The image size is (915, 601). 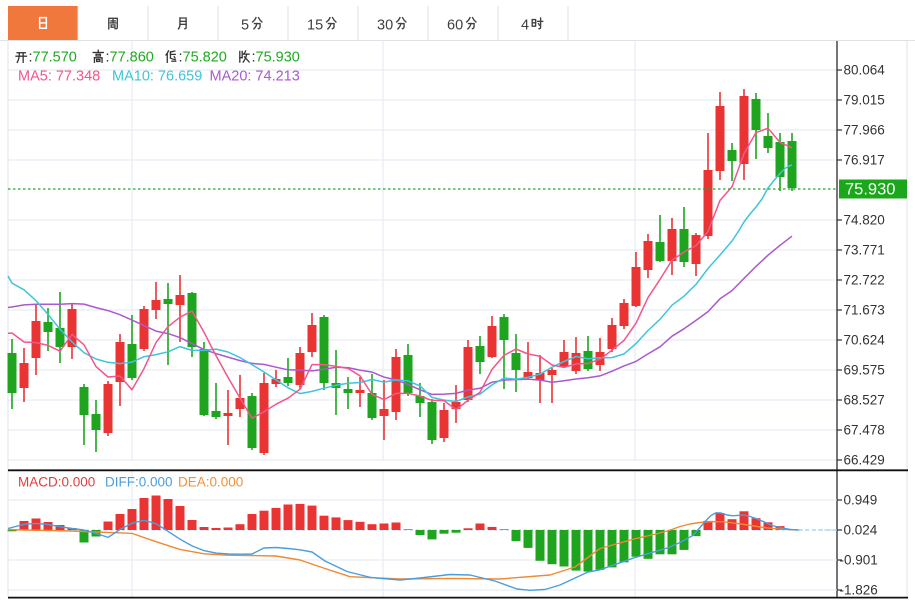 I want to click on svg-text: 30, so click(x=385, y=26).